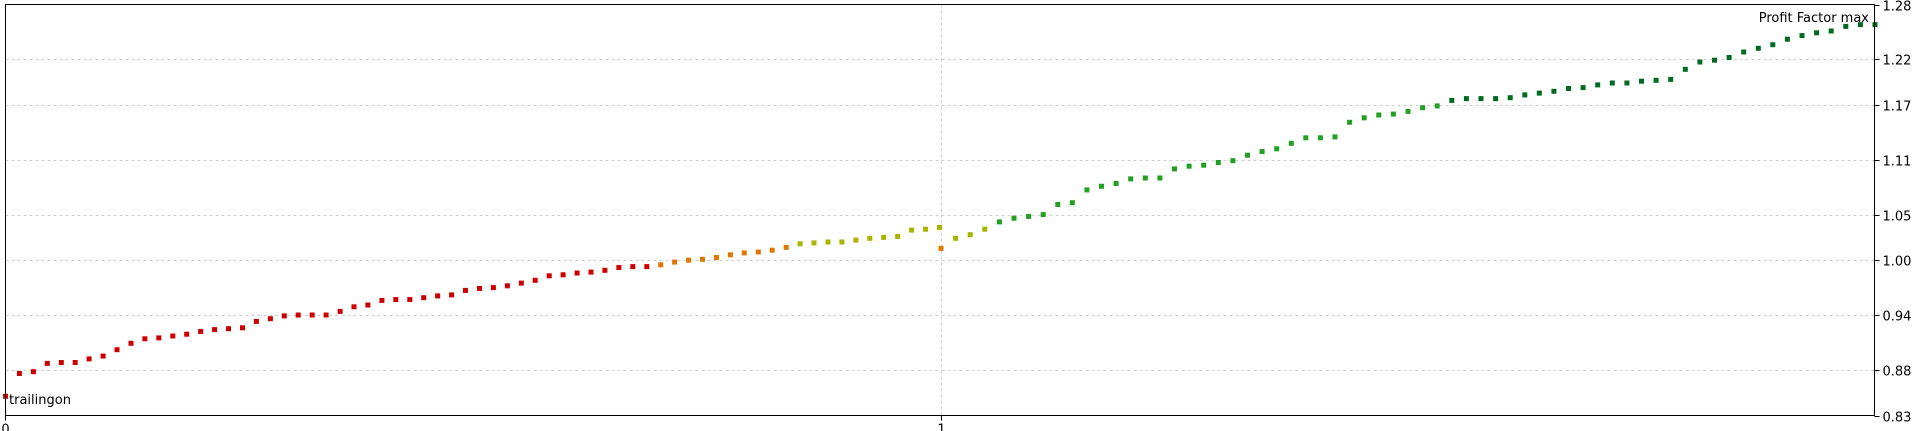 The width and height of the screenshot is (1916, 431). Describe the element at coordinates (941, 427) in the screenshot. I see `x-tick-label: 1` at that location.